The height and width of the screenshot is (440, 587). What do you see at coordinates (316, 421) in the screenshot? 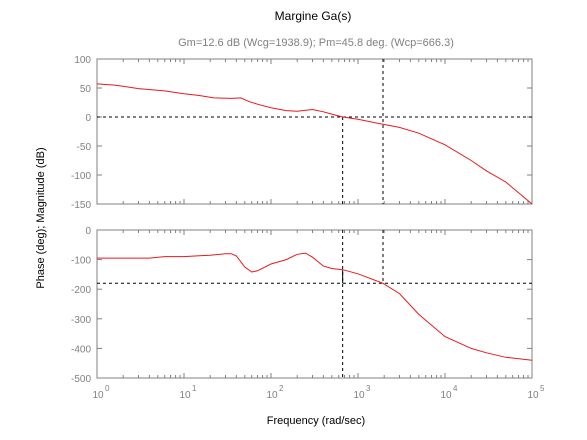
I see `x-axis-label: Frequency (rad/sec)` at bounding box center [316, 421].